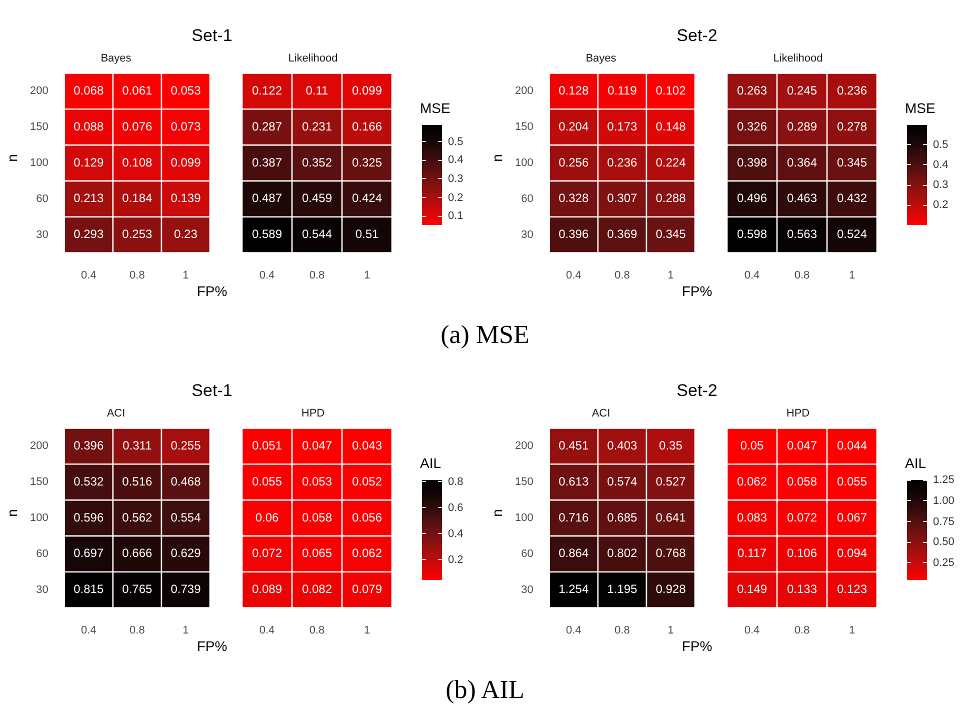 The image size is (970, 708). I want to click on data-label: 0.739, so click(186, 589).